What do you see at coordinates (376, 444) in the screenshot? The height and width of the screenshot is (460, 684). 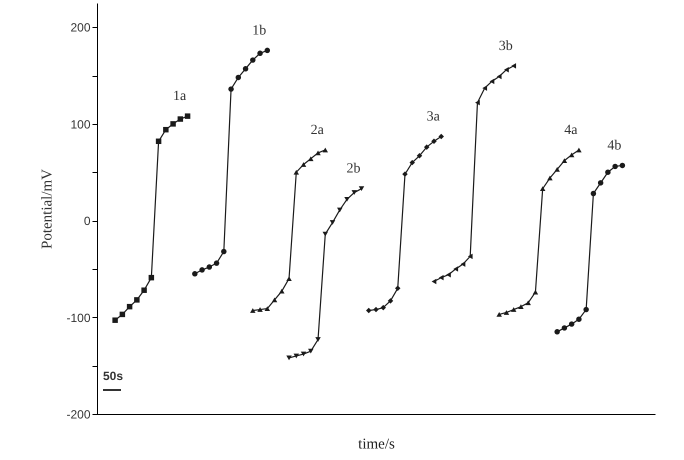 I see `x-axis-title: time/s` at bounding box center [376, 444].